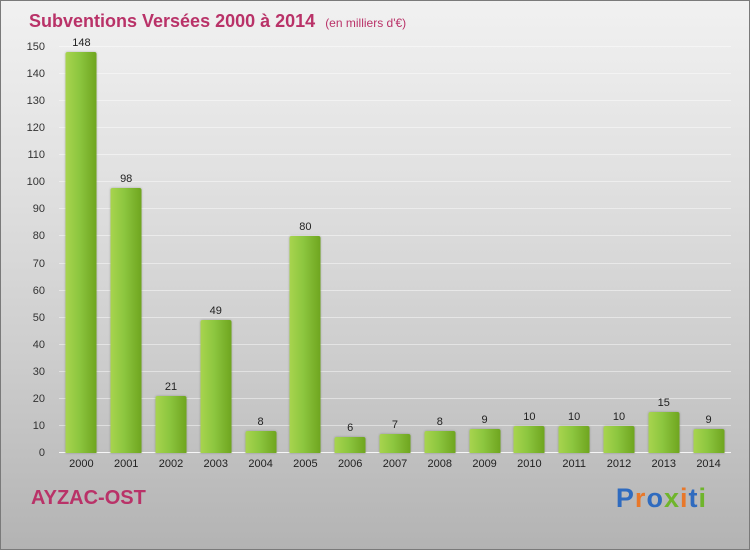 This screenshot has height=550, width=750. I want to click on x-tick-label: 2007, so click(395, 464).